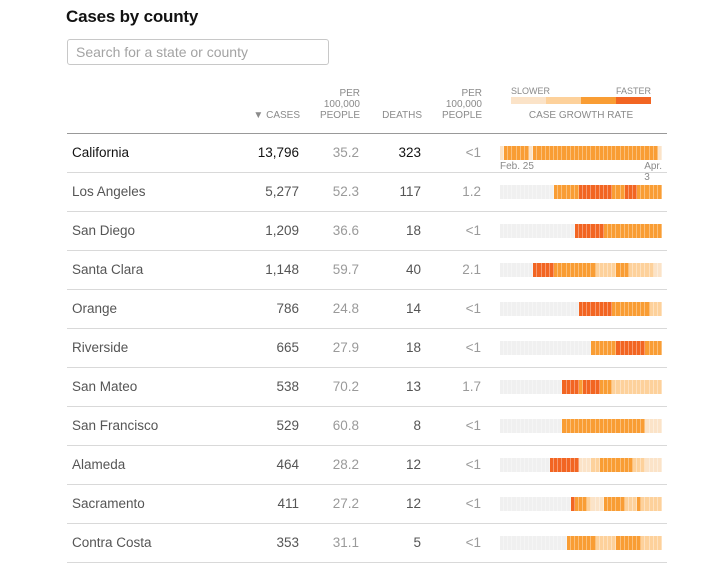 The width and height of the screenshot is (709, 563). What do you see at coordinates (367, 231) in the screenshot?
I see `county-row: San Diego 1,209 36.6 18 <1` at bounding box center [367, 231].